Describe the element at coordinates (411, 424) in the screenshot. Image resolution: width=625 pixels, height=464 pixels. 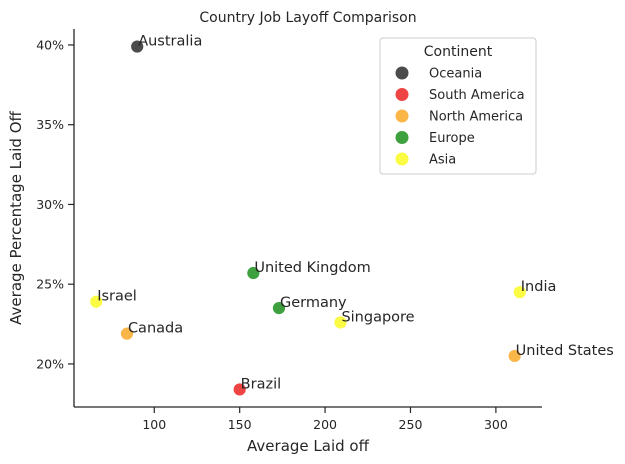
I see `x-tick-label: 250` at that location.